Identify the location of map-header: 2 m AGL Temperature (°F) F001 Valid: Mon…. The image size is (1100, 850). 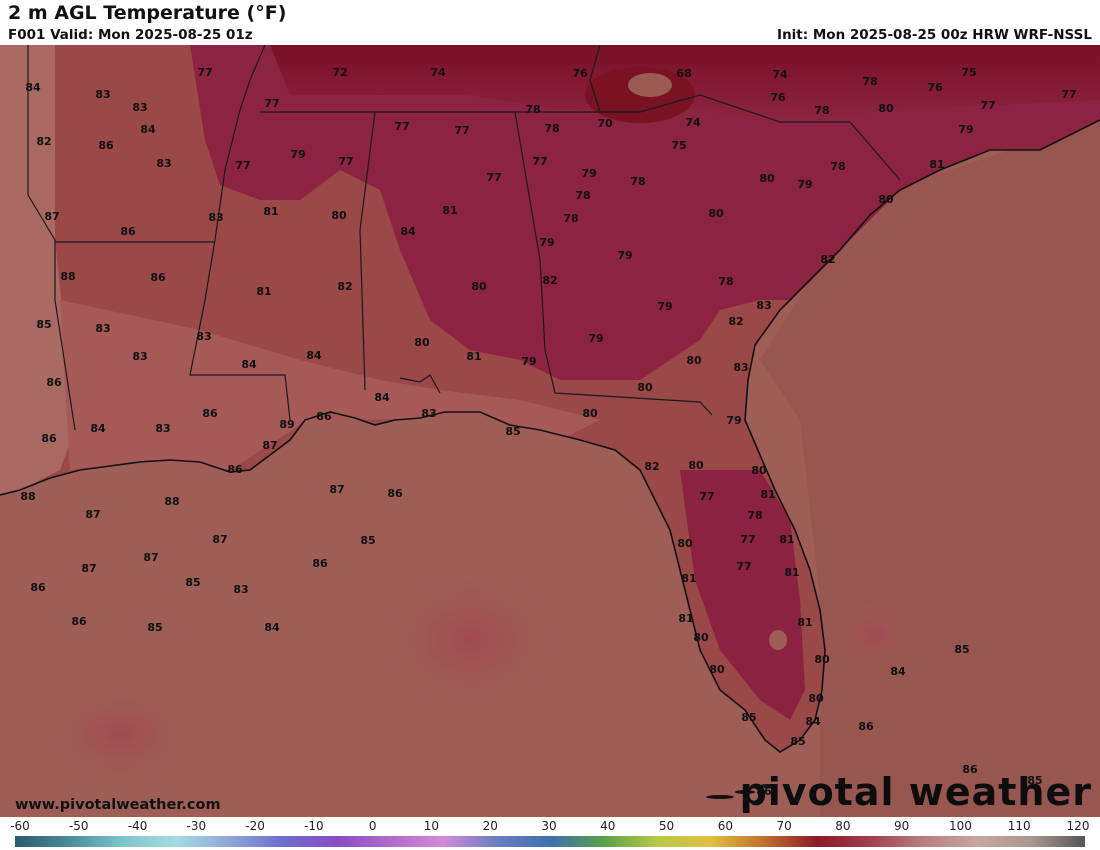
(550, 22).